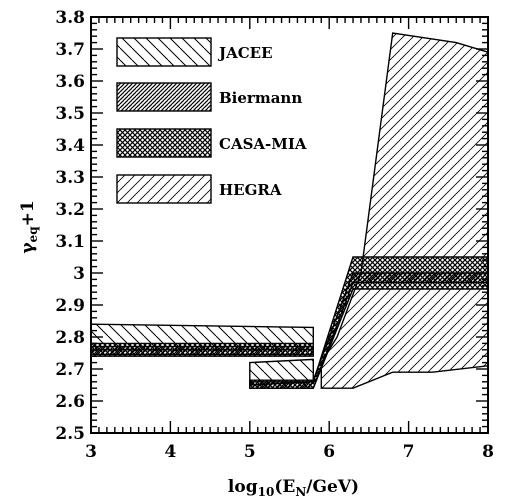 This screenshot has width=505, height=500. Describe the element at coordinates (70, 114) in the screenshot. I see `y-tick-label: 3.5` at that location.